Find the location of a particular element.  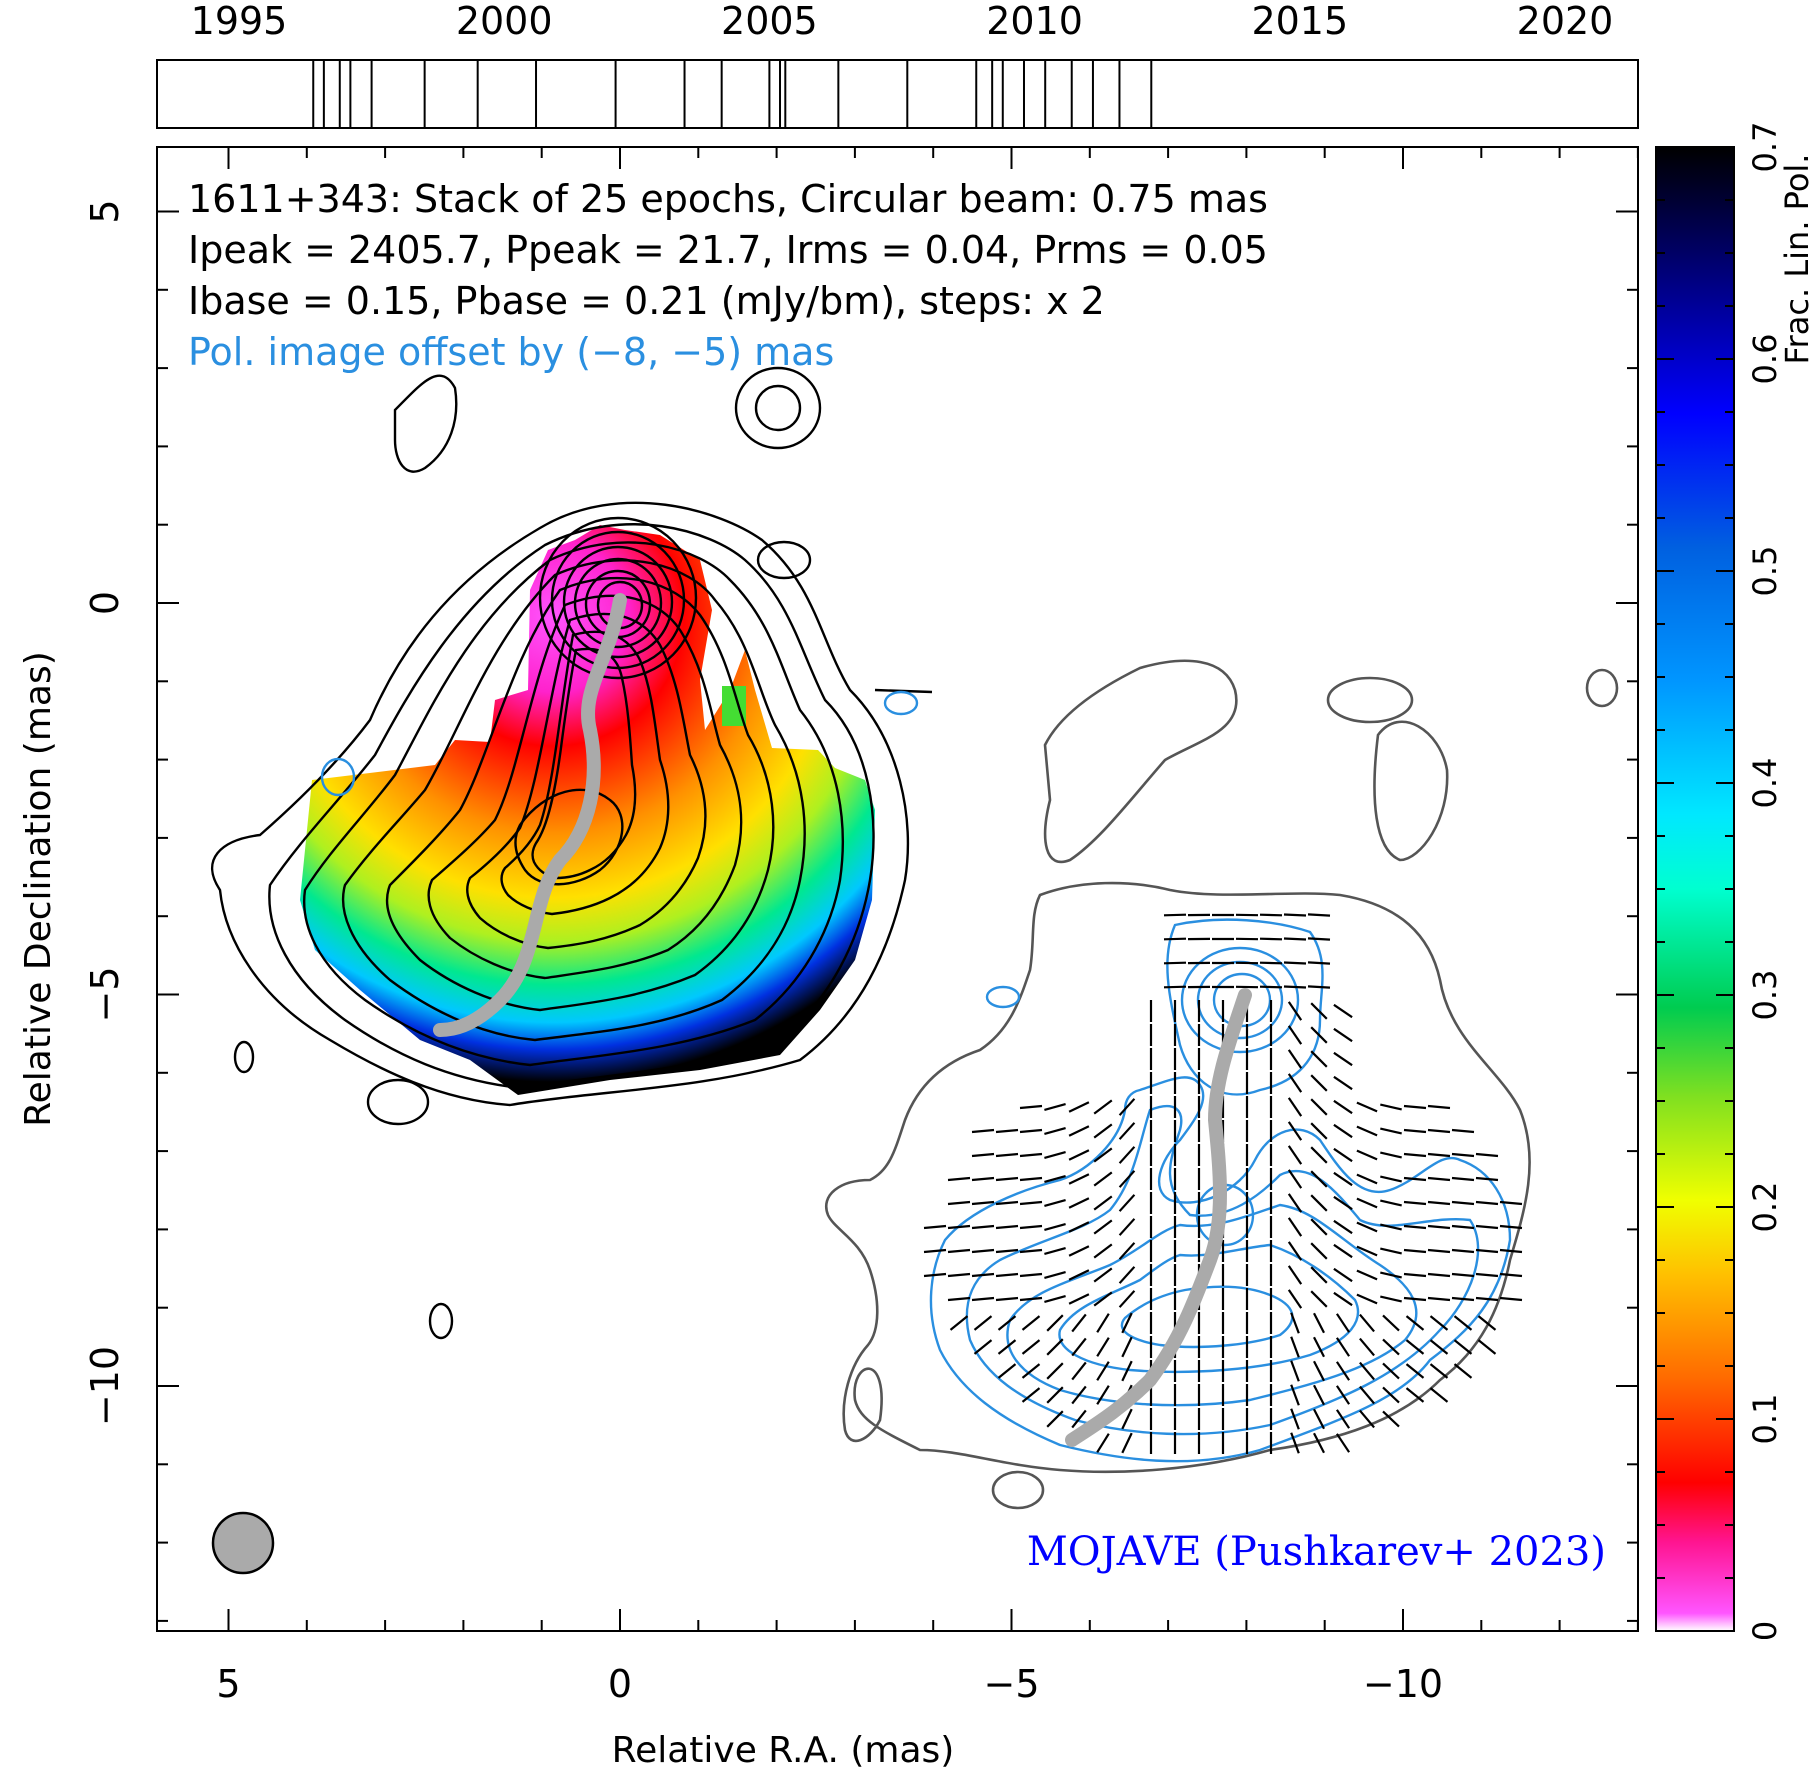

colorbar-tick-label: 0.5 is located at coordinates (1765, 571).